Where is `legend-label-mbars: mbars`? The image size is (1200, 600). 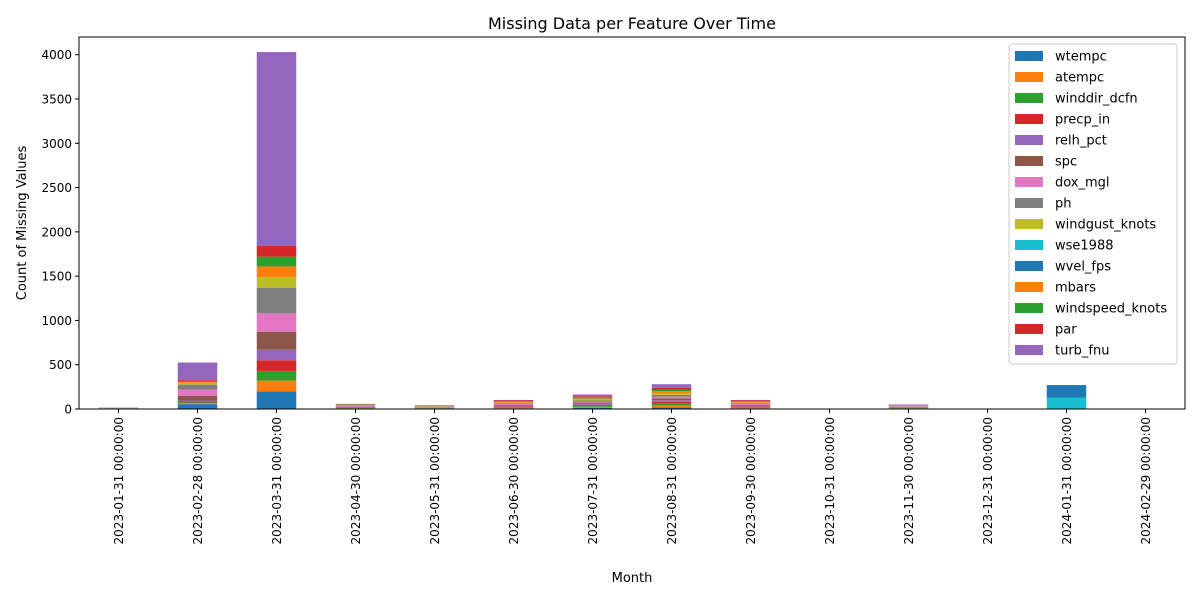
legend-label-mbars: mbars is located at coordinates (1075, 288).